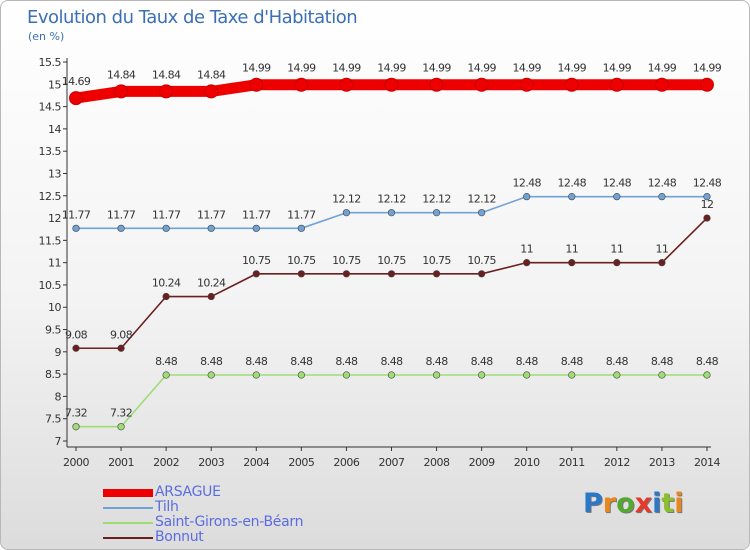 The height and width of the screenshot is (550, 750). Describe the element at coordinates (229, 522) in the screenshot. I see `legend-label: Saint-Girons-en-Béarn` at that location.